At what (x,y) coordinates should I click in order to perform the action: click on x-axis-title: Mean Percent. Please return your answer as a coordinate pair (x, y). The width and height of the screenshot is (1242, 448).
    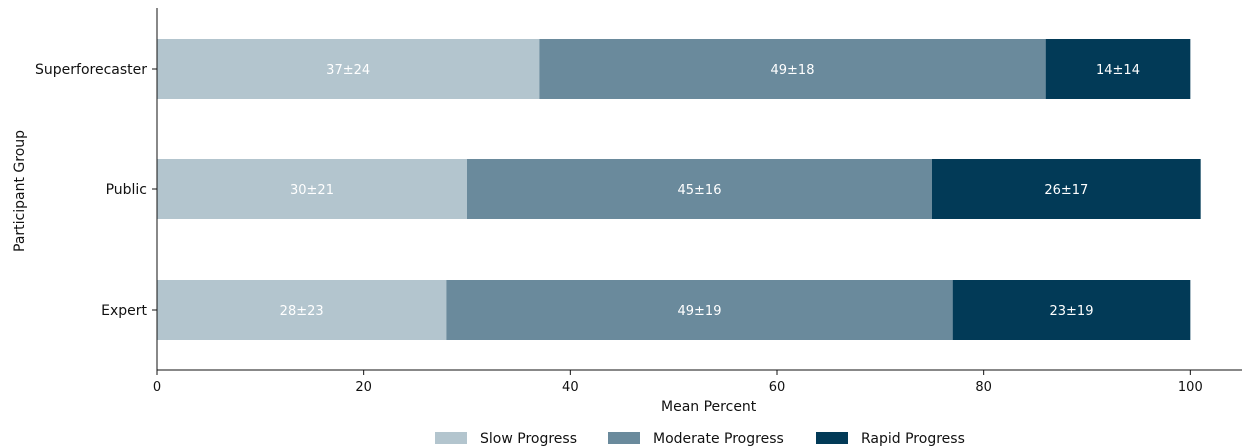
    Looking at the image, I should click on (709, 407).